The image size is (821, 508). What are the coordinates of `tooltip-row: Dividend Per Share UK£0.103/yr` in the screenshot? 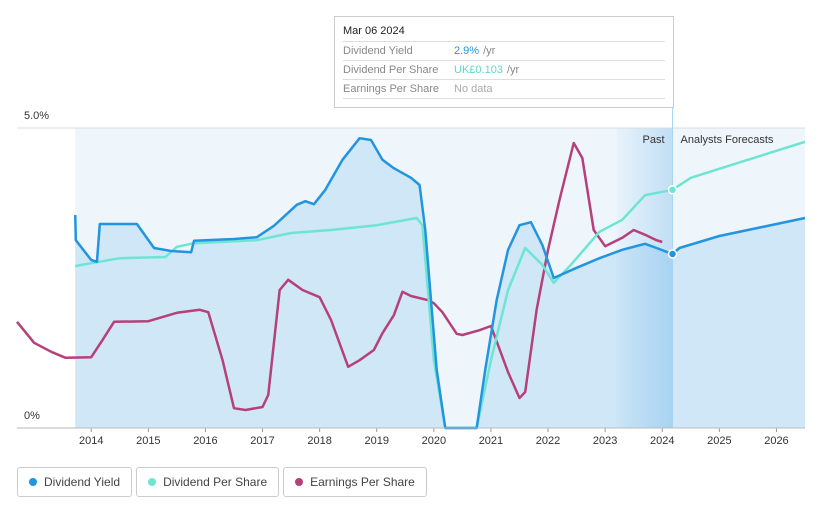 It's located at (504, 69).